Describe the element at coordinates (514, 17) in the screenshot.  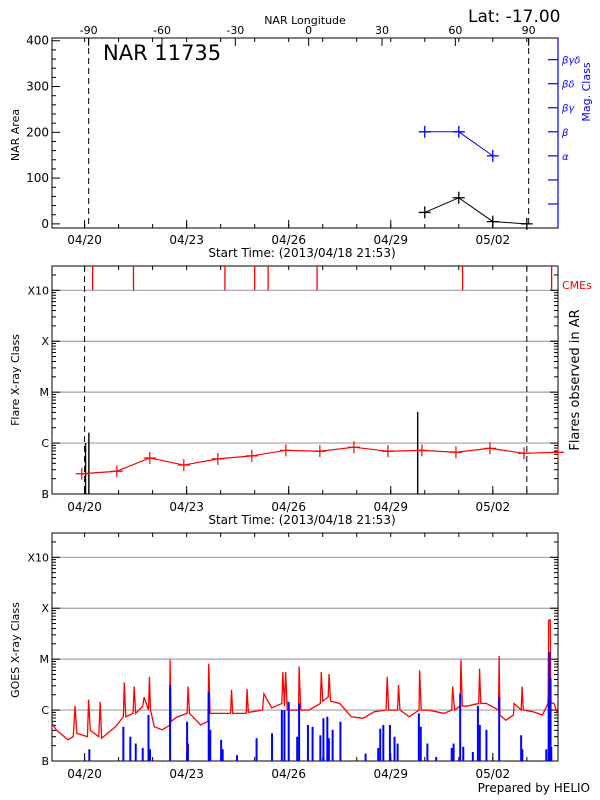
I see `latitude-label: Lat: -17.00` at that location.